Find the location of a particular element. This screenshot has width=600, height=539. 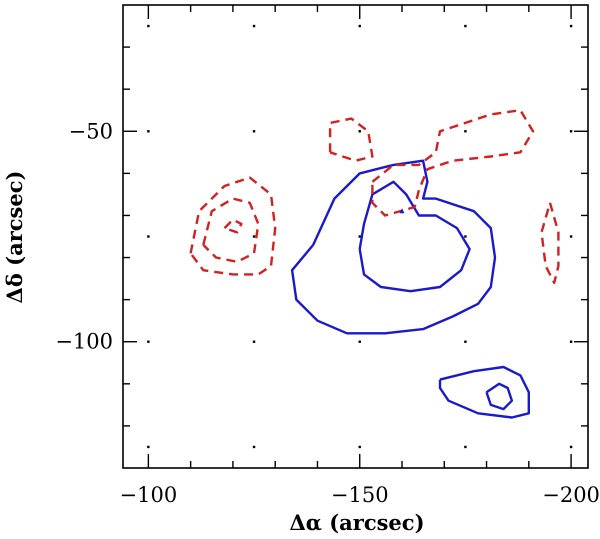

x-tick-label: −100 is located at coordinates (149, 495).